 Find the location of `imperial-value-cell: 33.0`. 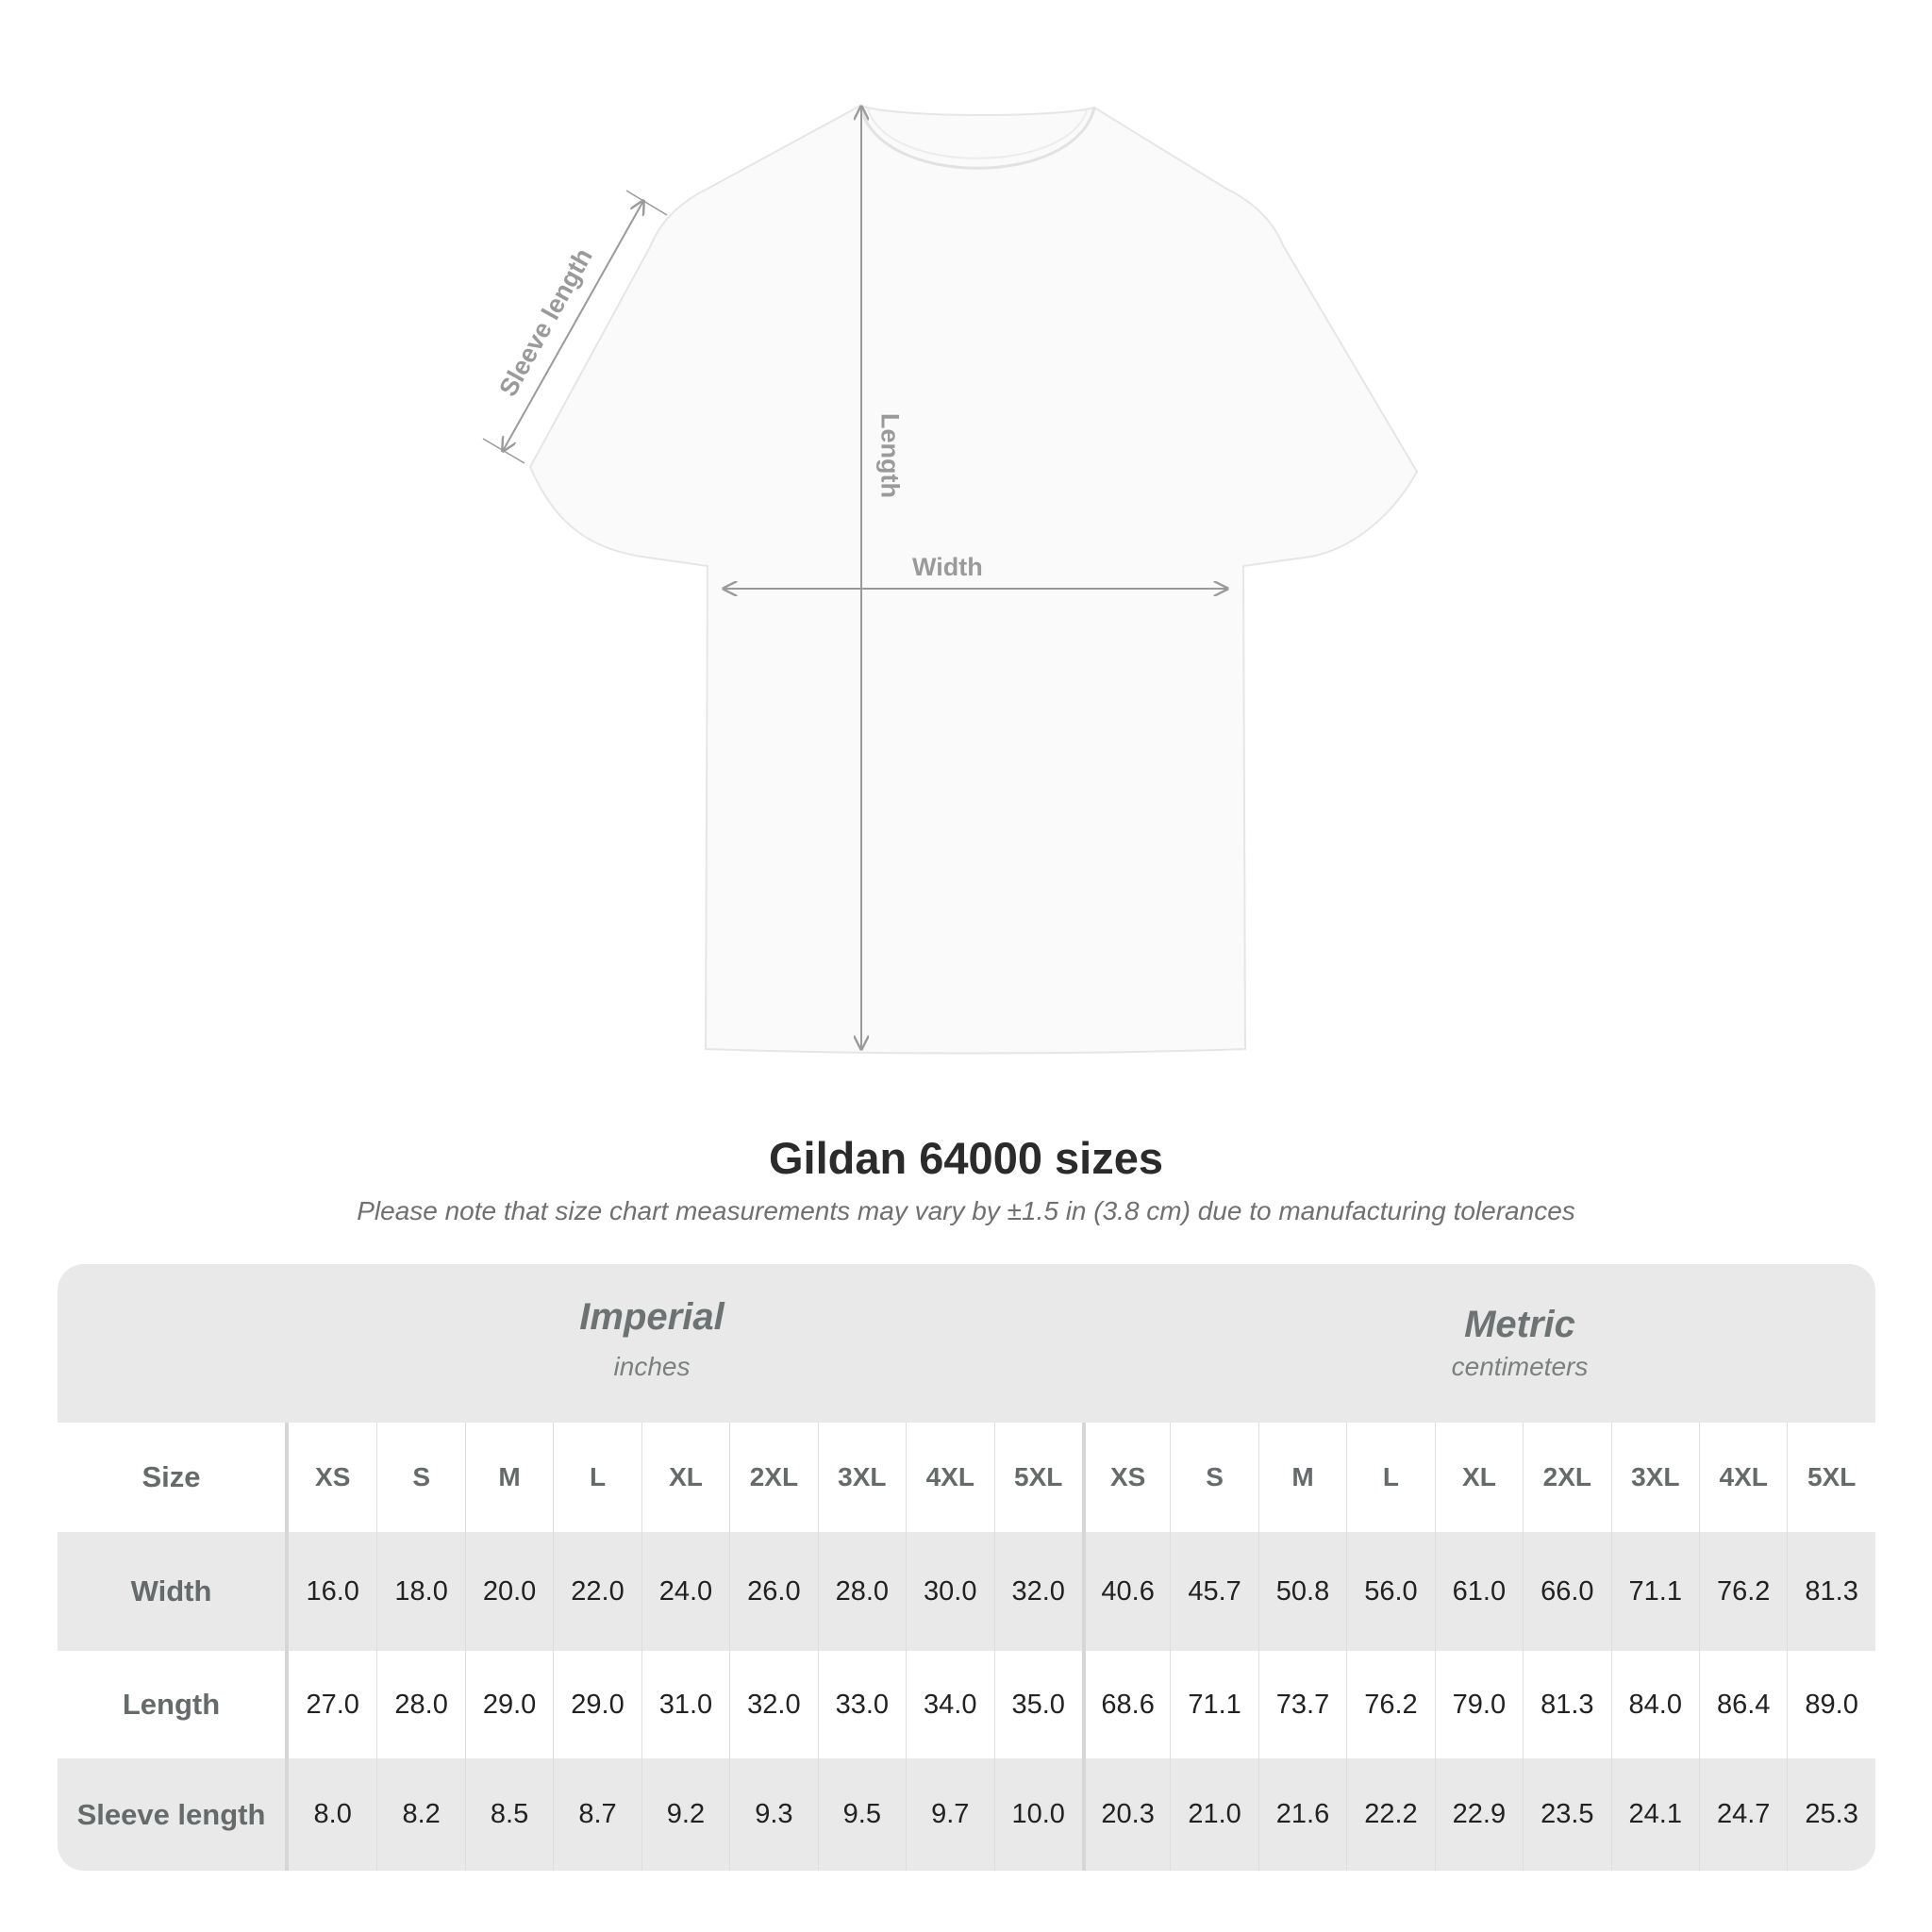

imperial-value-cell: 33.0 is located at coordinates (861, 1704).